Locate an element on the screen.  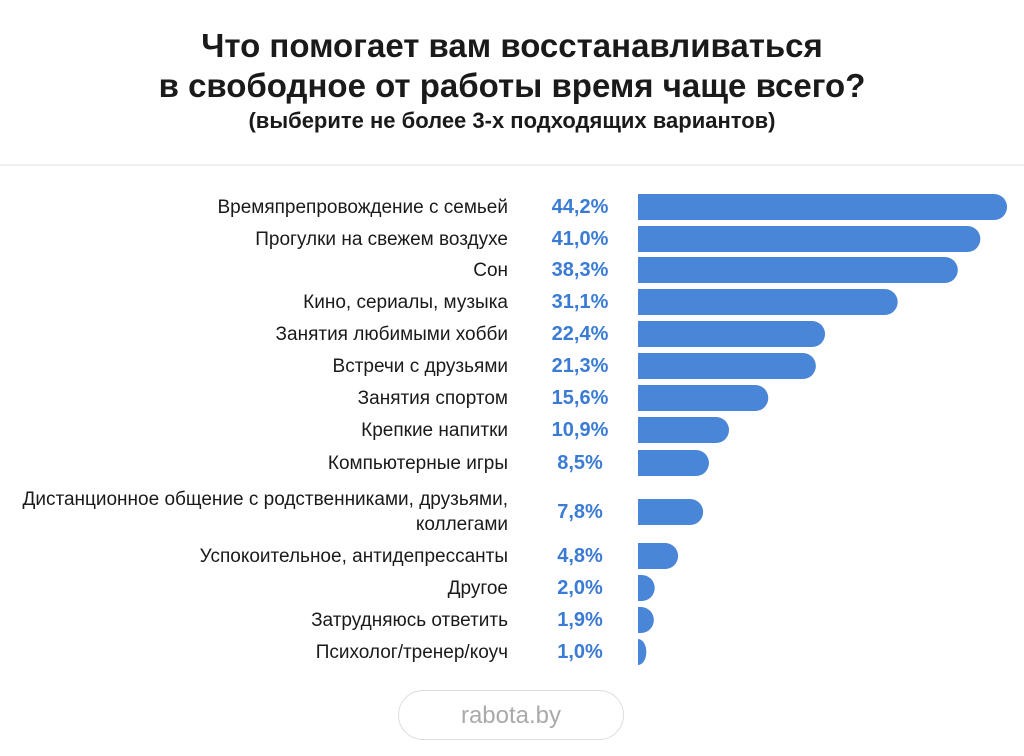
chart-title: Что помогает вам восстанавливаться is located at coordinates (512, 45).